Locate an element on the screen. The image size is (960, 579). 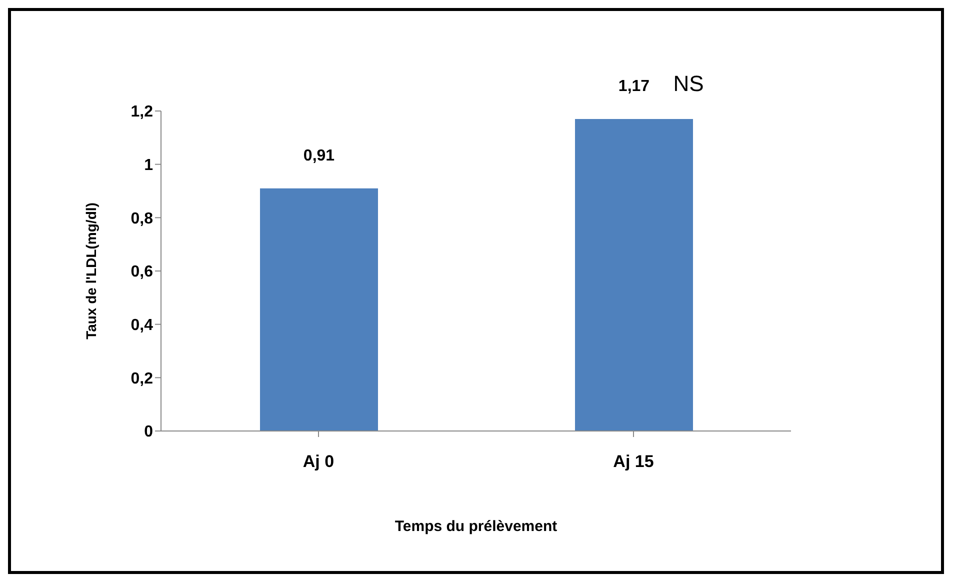
x-tick-label: Aj 15 is located at coordinates (633, 462).